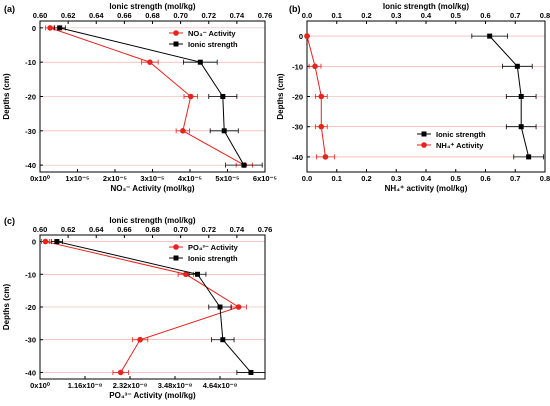  What do you see at coordinates (152, 188) in the screenshot?
I see `bottom-axis-title: NO₃⁻ Activity (mol/kg)` at bounding box center [152, 188].